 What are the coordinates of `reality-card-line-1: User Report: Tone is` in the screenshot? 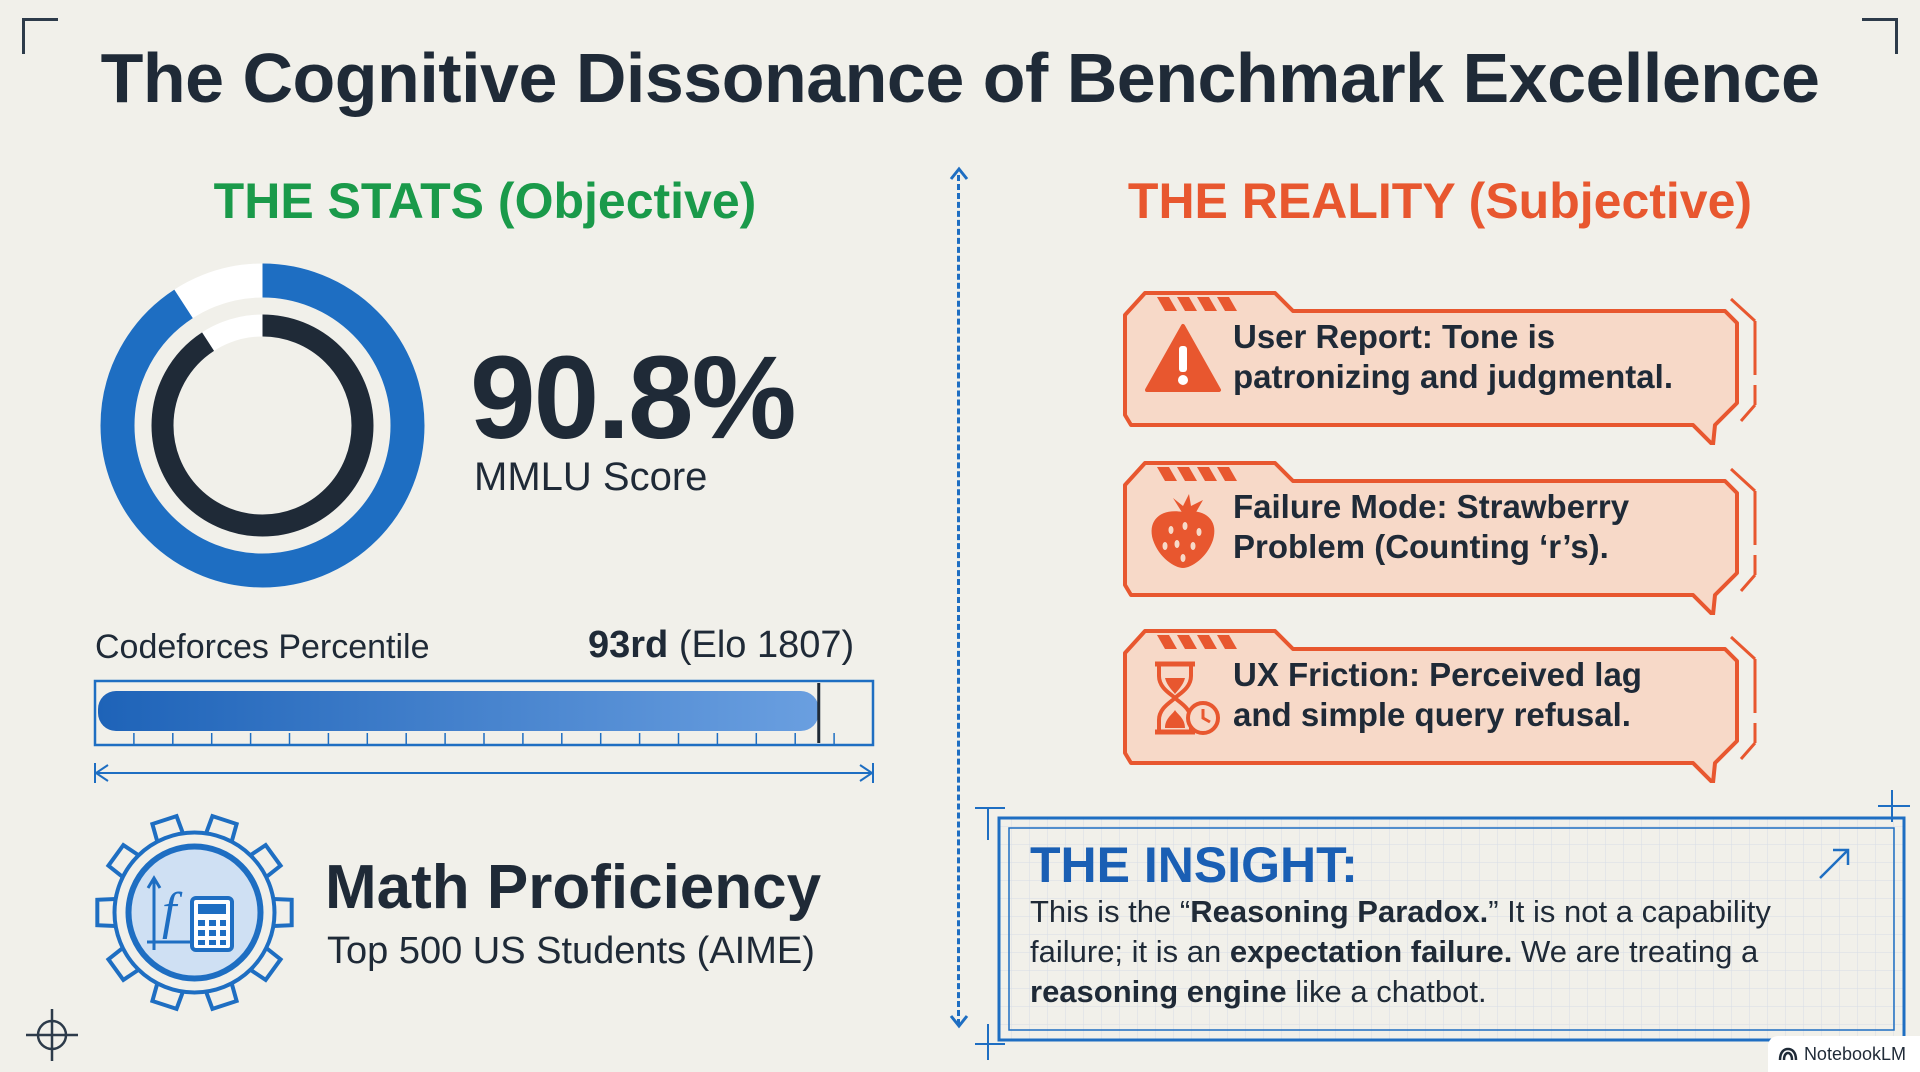 It's located at (1394, 336).